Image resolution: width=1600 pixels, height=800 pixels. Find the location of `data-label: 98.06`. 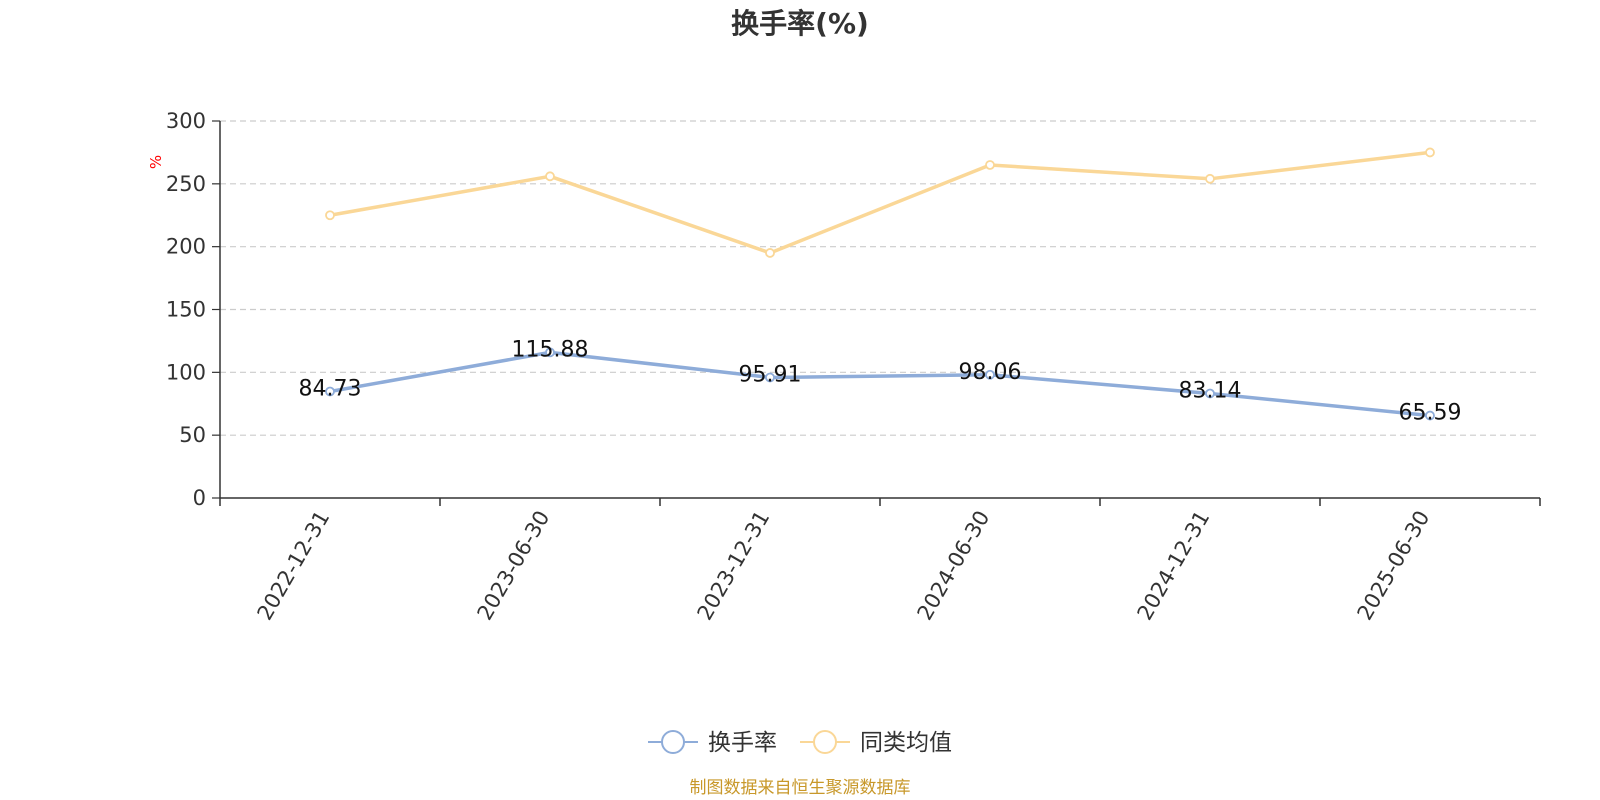

data-label: 98.06 is located at coordinates (990, 372).